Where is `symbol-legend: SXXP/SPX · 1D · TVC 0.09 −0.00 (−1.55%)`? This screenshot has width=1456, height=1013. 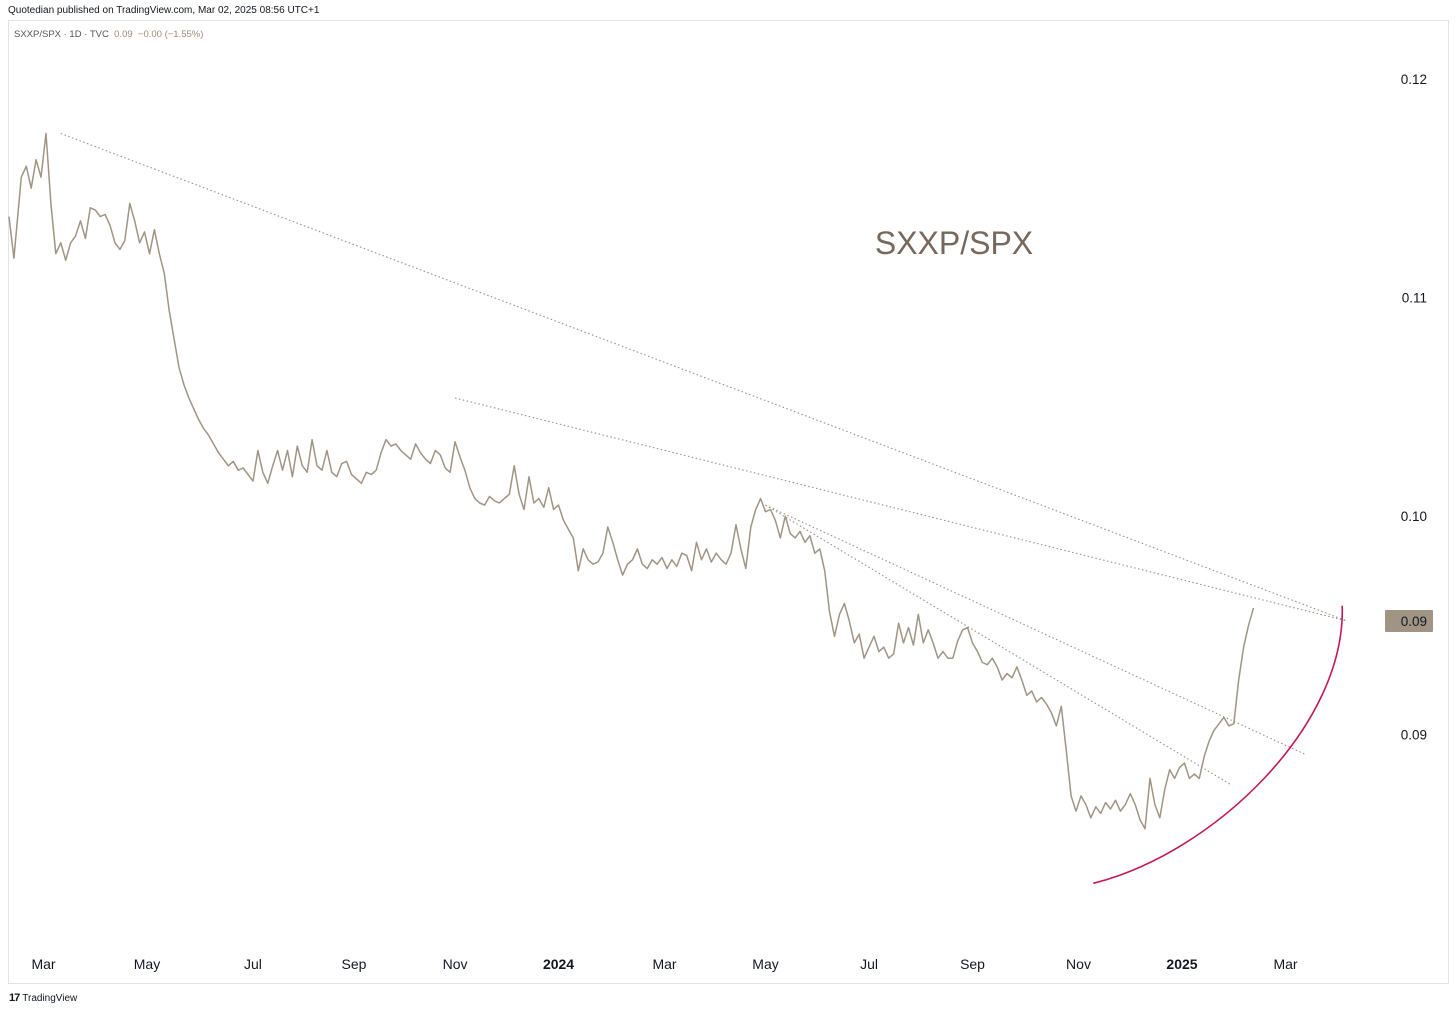
symbol-legend: SXXP/SPX · 1D · TVC 0.09 −0.00 (−1.55%) is located at coordinates (108, 34).